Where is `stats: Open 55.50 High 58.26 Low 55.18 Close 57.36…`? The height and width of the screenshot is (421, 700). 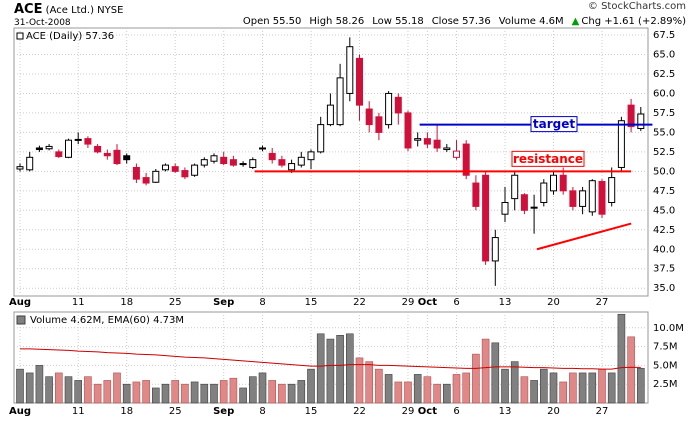 stats: Open 55.50 High 58.26 Low 55.18 Close 57.36… is located at coordinates (464, 21).